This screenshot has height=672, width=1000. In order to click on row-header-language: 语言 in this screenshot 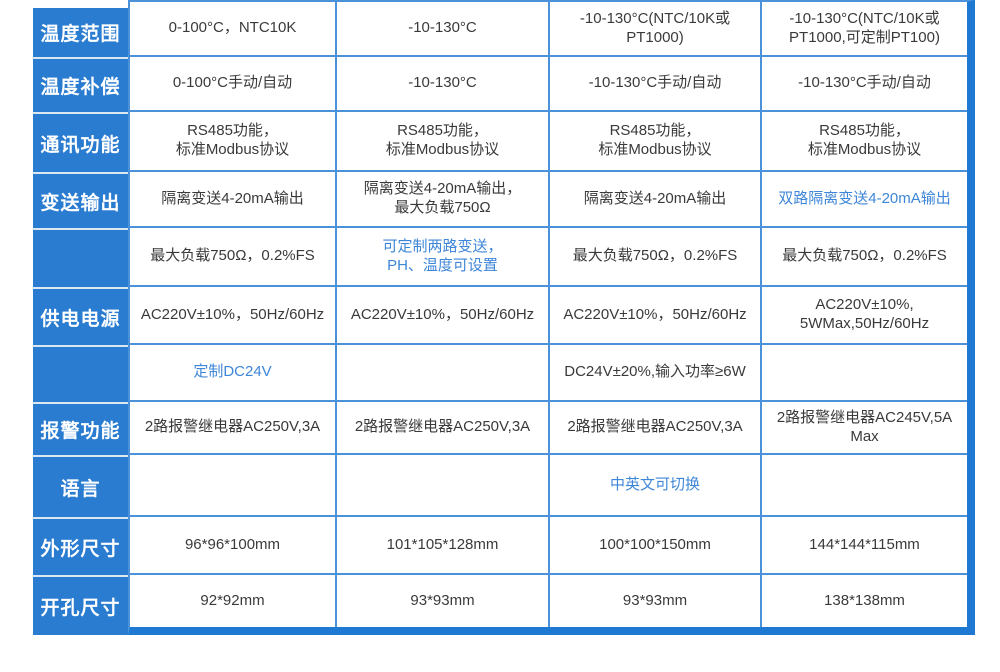, I will do `click(80, 486)`.